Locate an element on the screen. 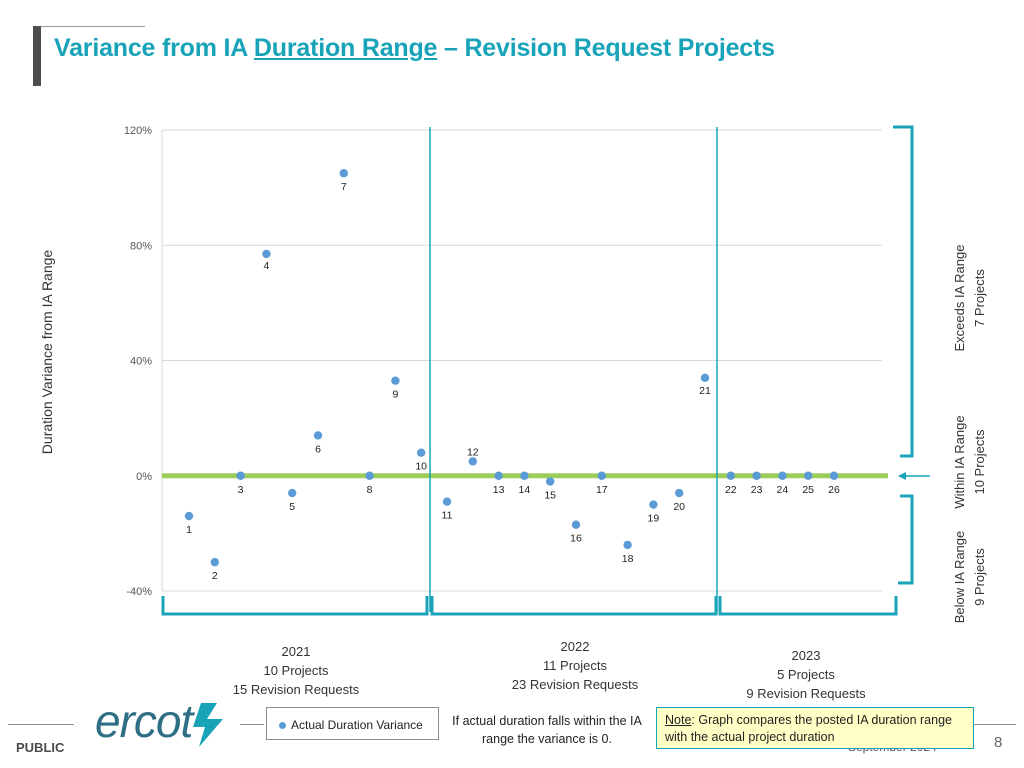 Image resolution: width=1024 pixels, height=768 pixels. range-label-within: Within IA Range 10 Projects is located at coordinates (969, 462).